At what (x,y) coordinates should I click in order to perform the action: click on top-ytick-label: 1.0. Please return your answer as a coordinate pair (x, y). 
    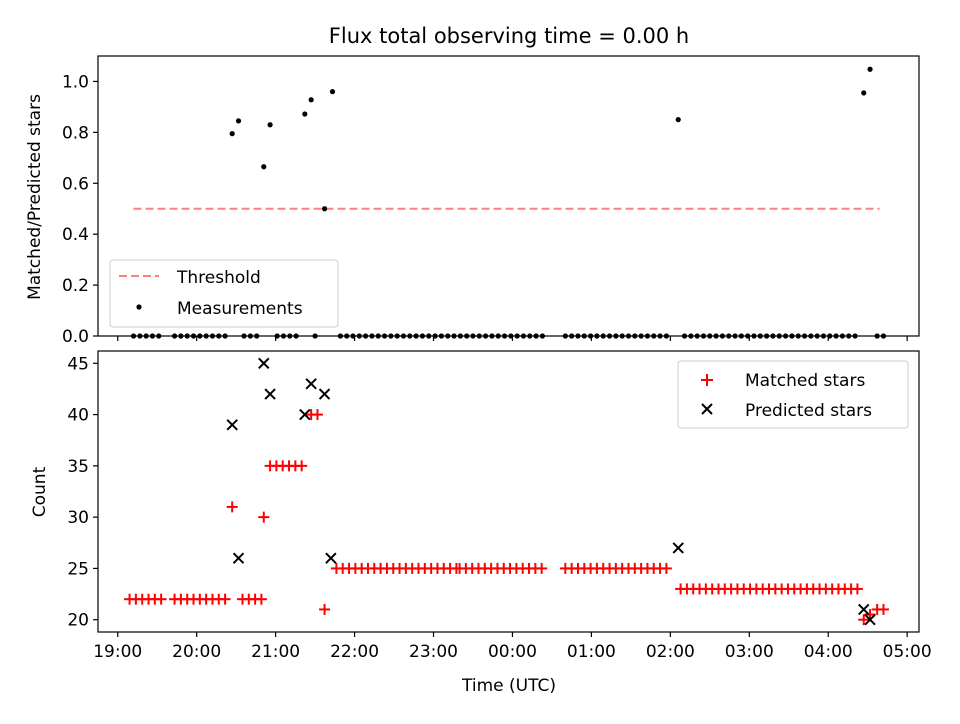
    Looking at the image, I should click on (75, 82).